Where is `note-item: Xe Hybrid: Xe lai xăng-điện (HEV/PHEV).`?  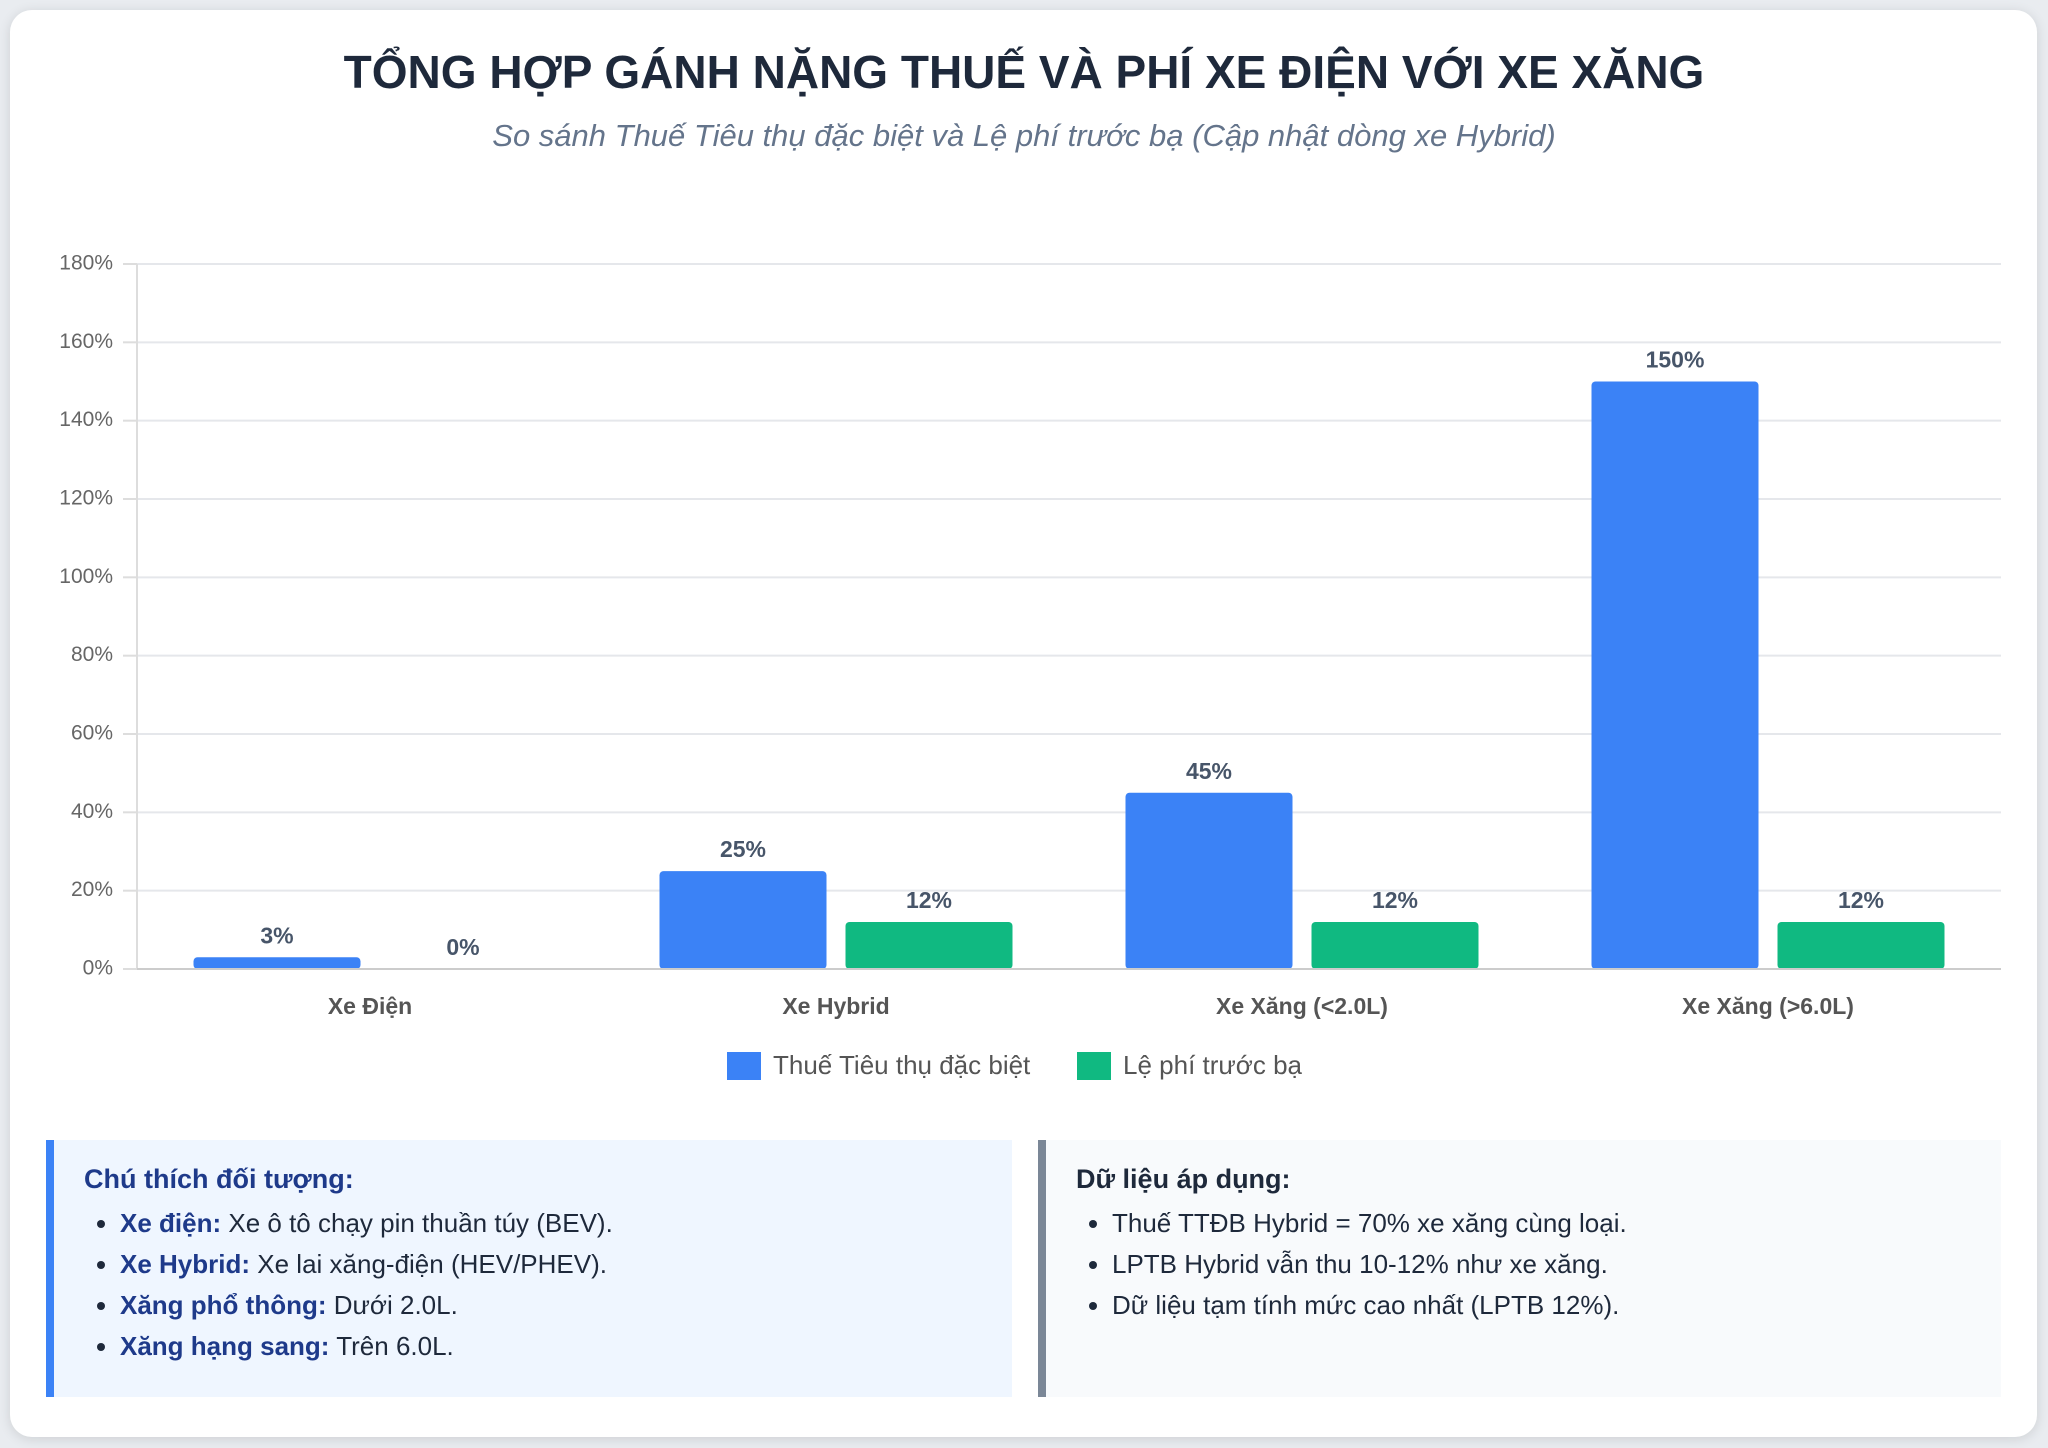
note-item: Xe Hybrid: Xe lai xăng-điện (HEV/PHEV). is located at coordinates (551, 1264).